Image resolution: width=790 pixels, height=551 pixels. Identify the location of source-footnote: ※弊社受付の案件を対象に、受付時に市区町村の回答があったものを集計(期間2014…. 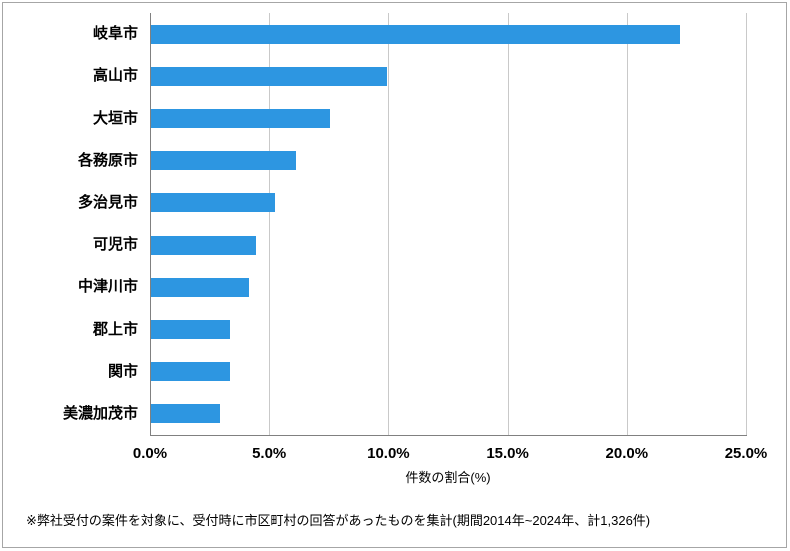
(338, 520).